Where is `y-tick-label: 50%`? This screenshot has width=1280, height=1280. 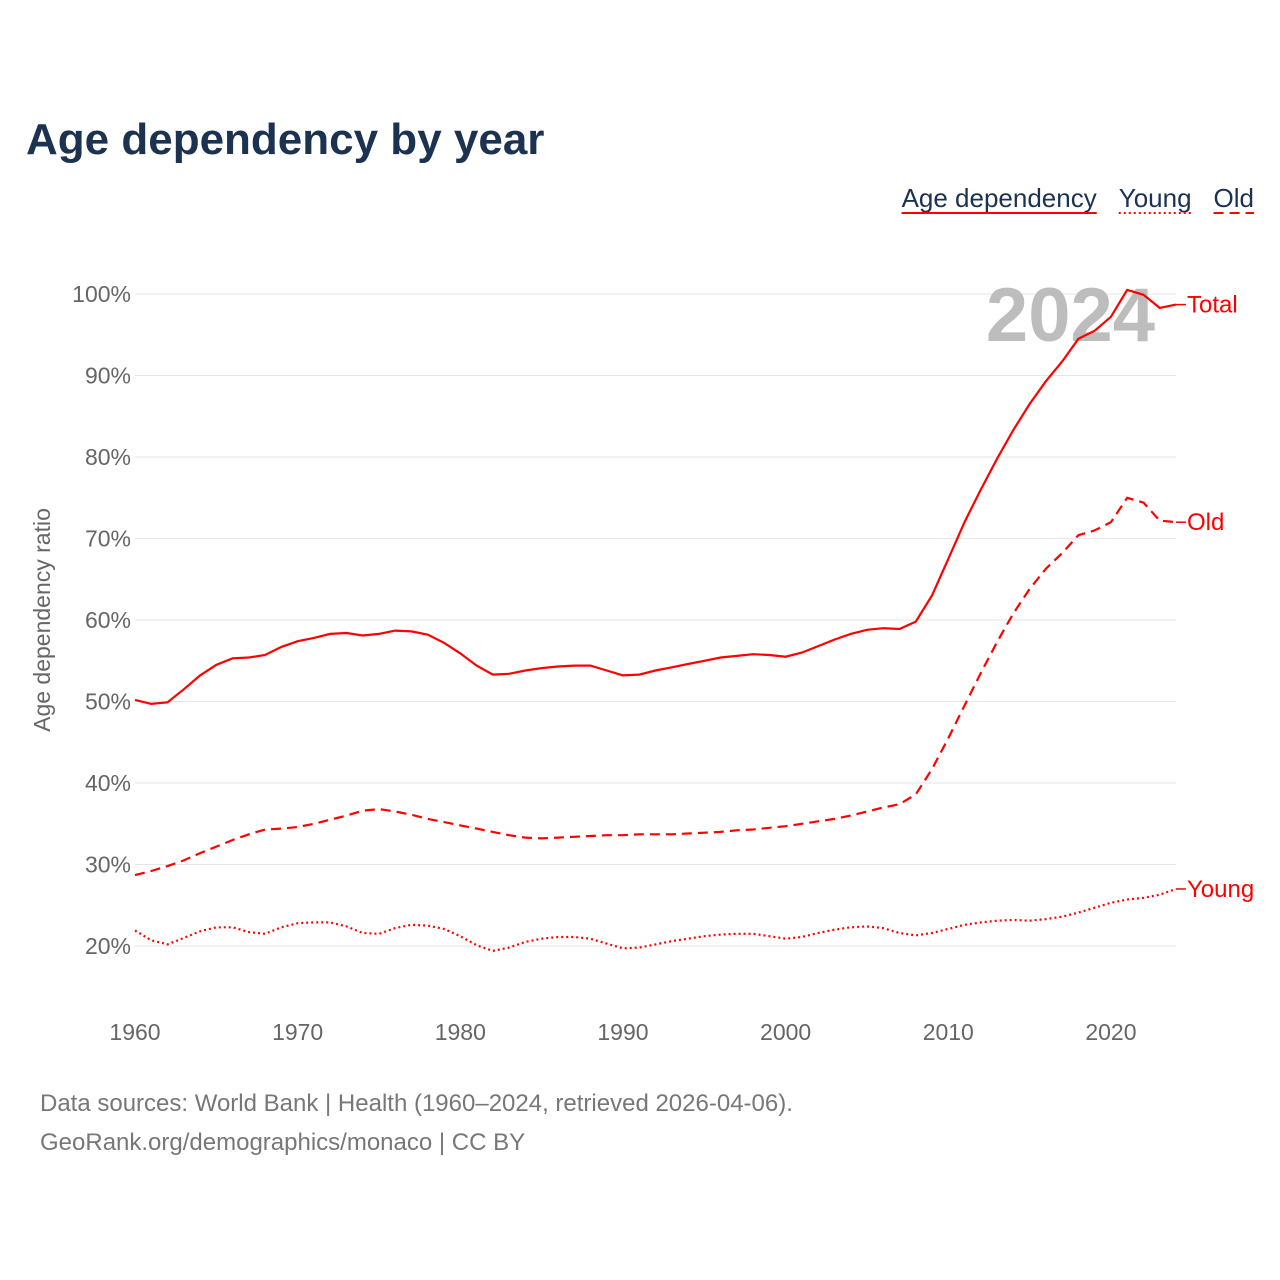
y-tick-label: 50% is located at coordinates (108, 702).